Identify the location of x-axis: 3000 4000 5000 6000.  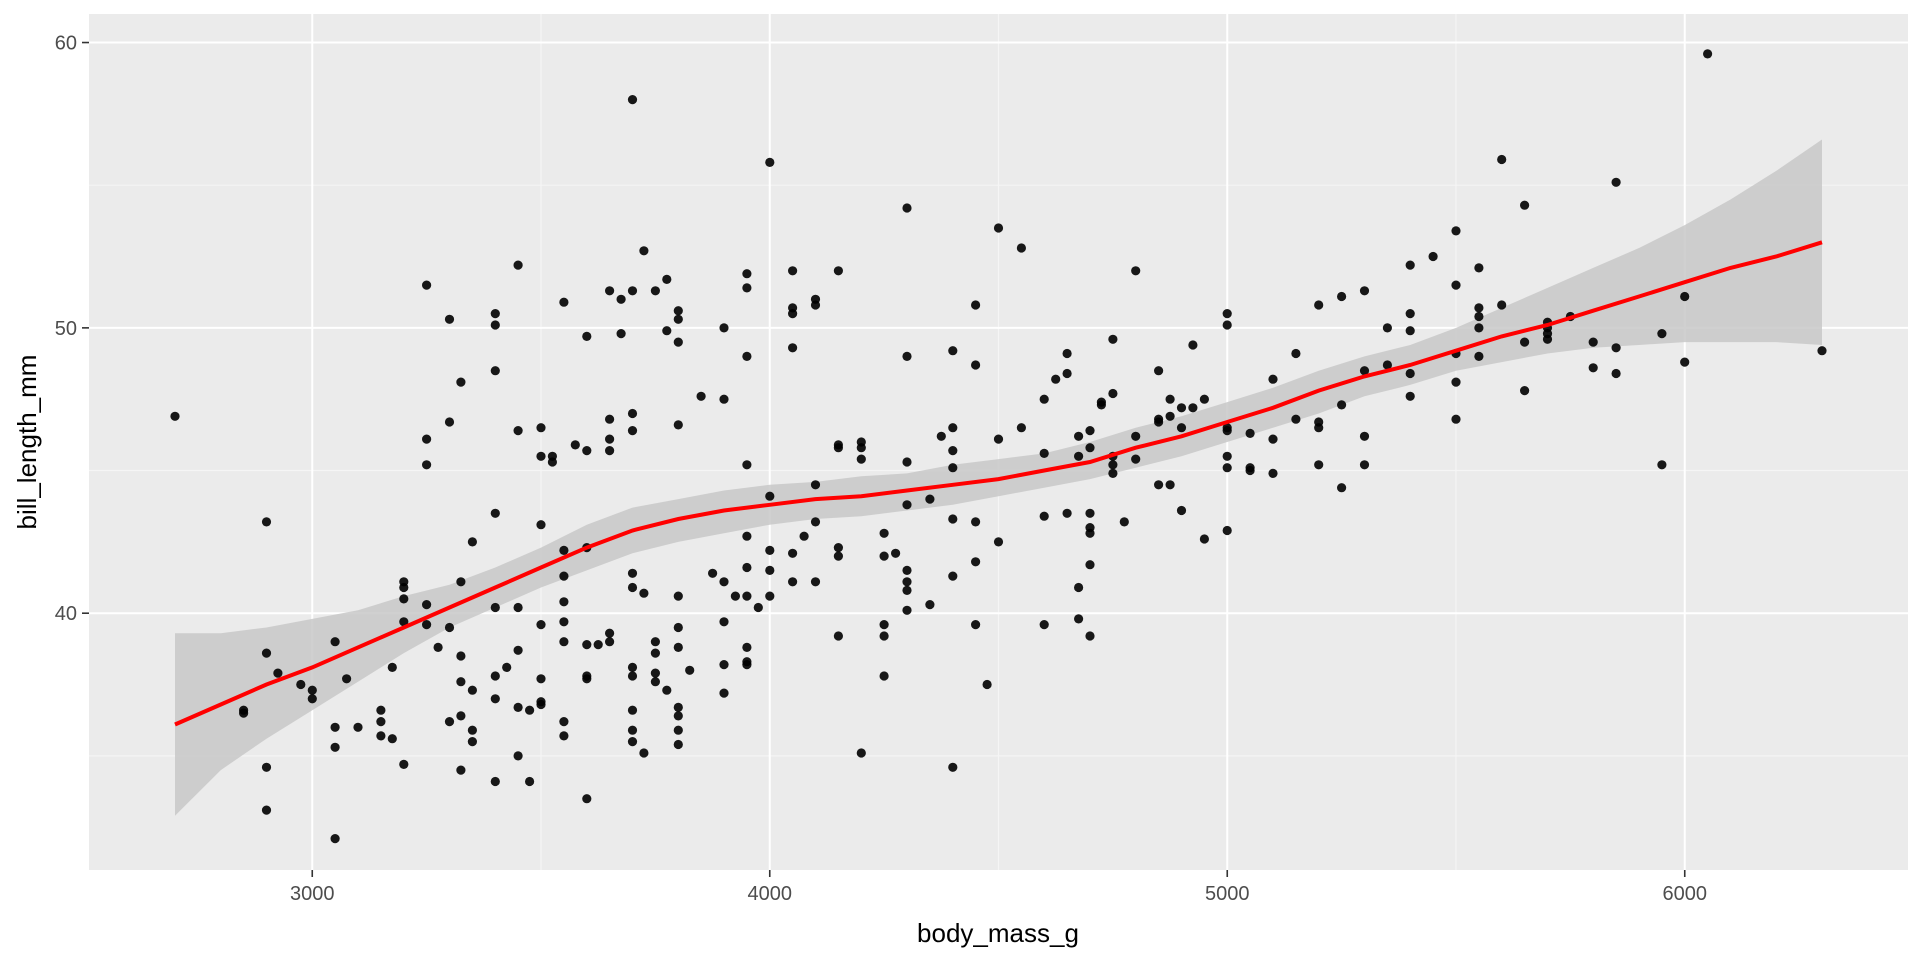
(998, 887).